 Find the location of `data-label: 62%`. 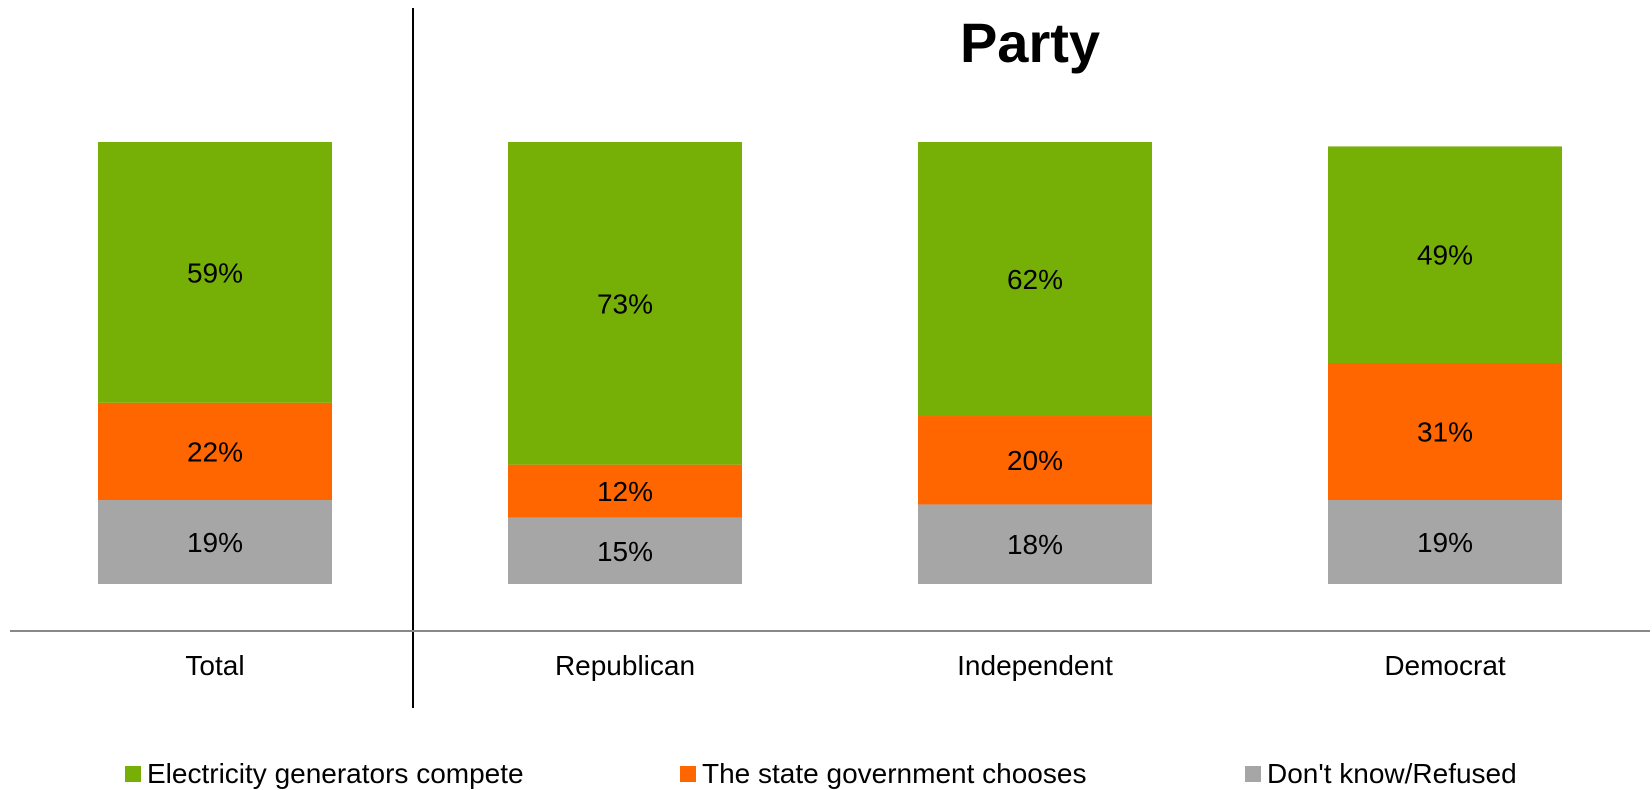

data-label: 62% is located at coordinates (1035, 279).